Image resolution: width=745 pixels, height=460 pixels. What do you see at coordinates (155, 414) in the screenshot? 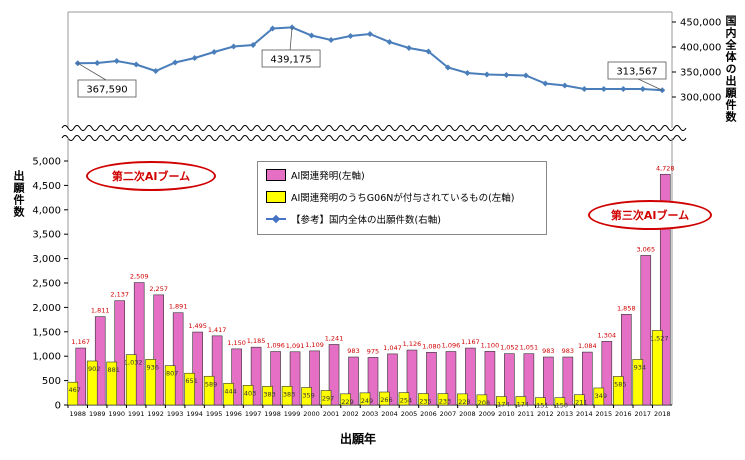
I see `x-tick-label: 1992` at bounding box center [155, 414].